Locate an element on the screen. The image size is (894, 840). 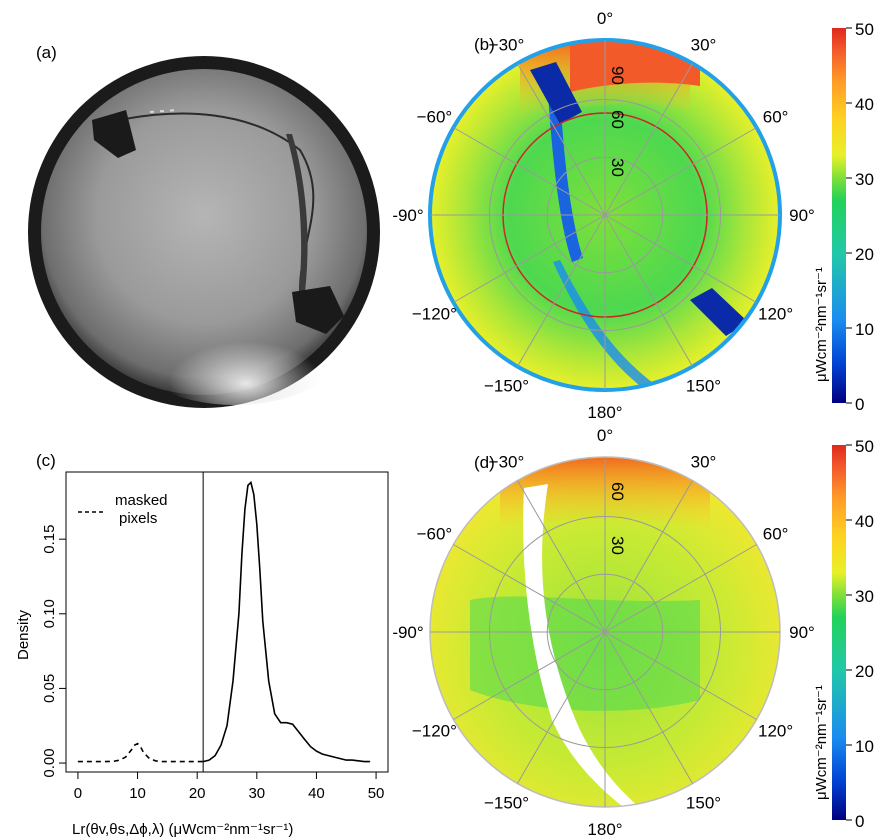
cbar1-tick-label-2: 30 is located at coordinates (864, 179).